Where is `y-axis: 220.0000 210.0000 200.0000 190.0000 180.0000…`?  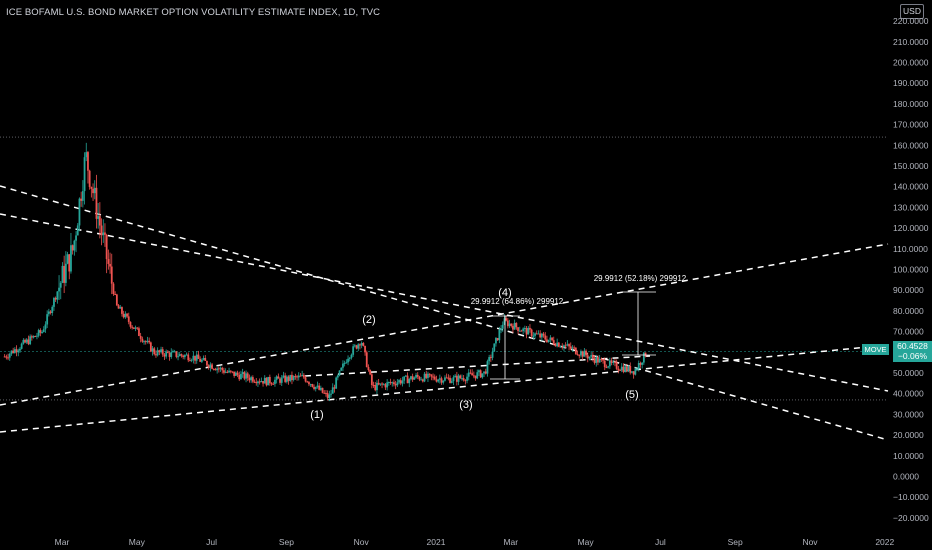 y-axis: 220.0000 210.0000 200.0000 190.0000 180.0000… is located at coordinates (911, 269).